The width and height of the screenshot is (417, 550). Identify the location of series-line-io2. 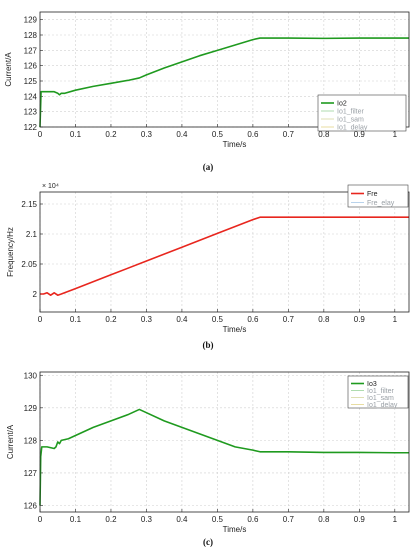
(224, 82).